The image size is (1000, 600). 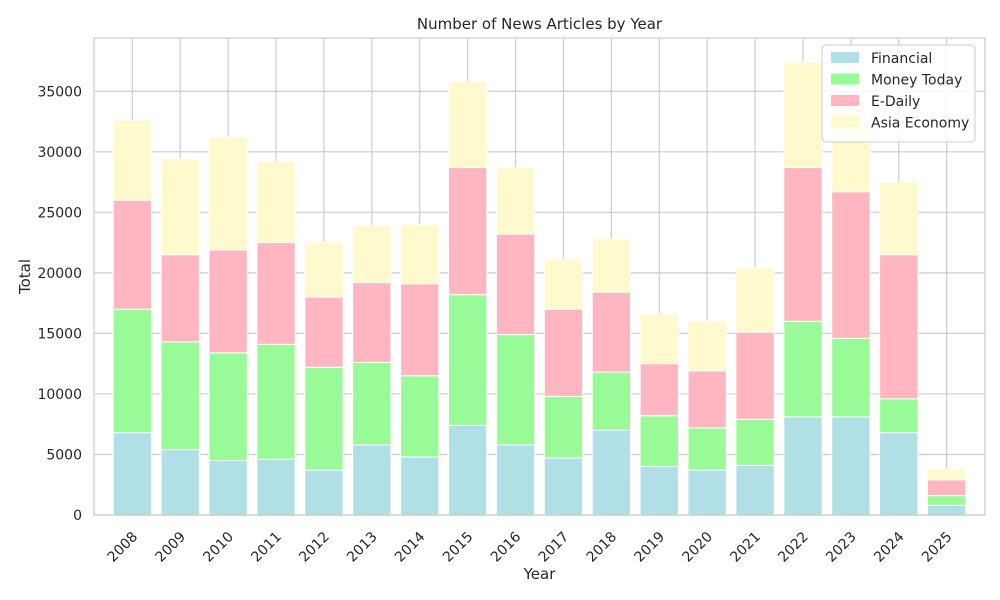 What do you see at coordinates (540, 24) in the screenshot?
I see `chart-title: Number of News Articles by Year` at bounding box center [540, 24].